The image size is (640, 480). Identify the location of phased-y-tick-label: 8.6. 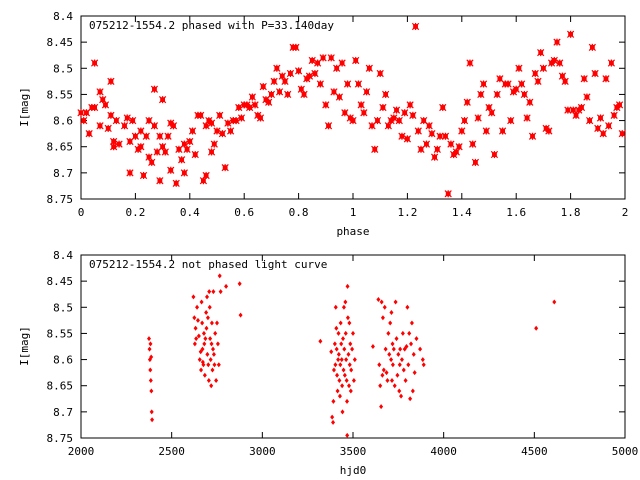
(63, 121).